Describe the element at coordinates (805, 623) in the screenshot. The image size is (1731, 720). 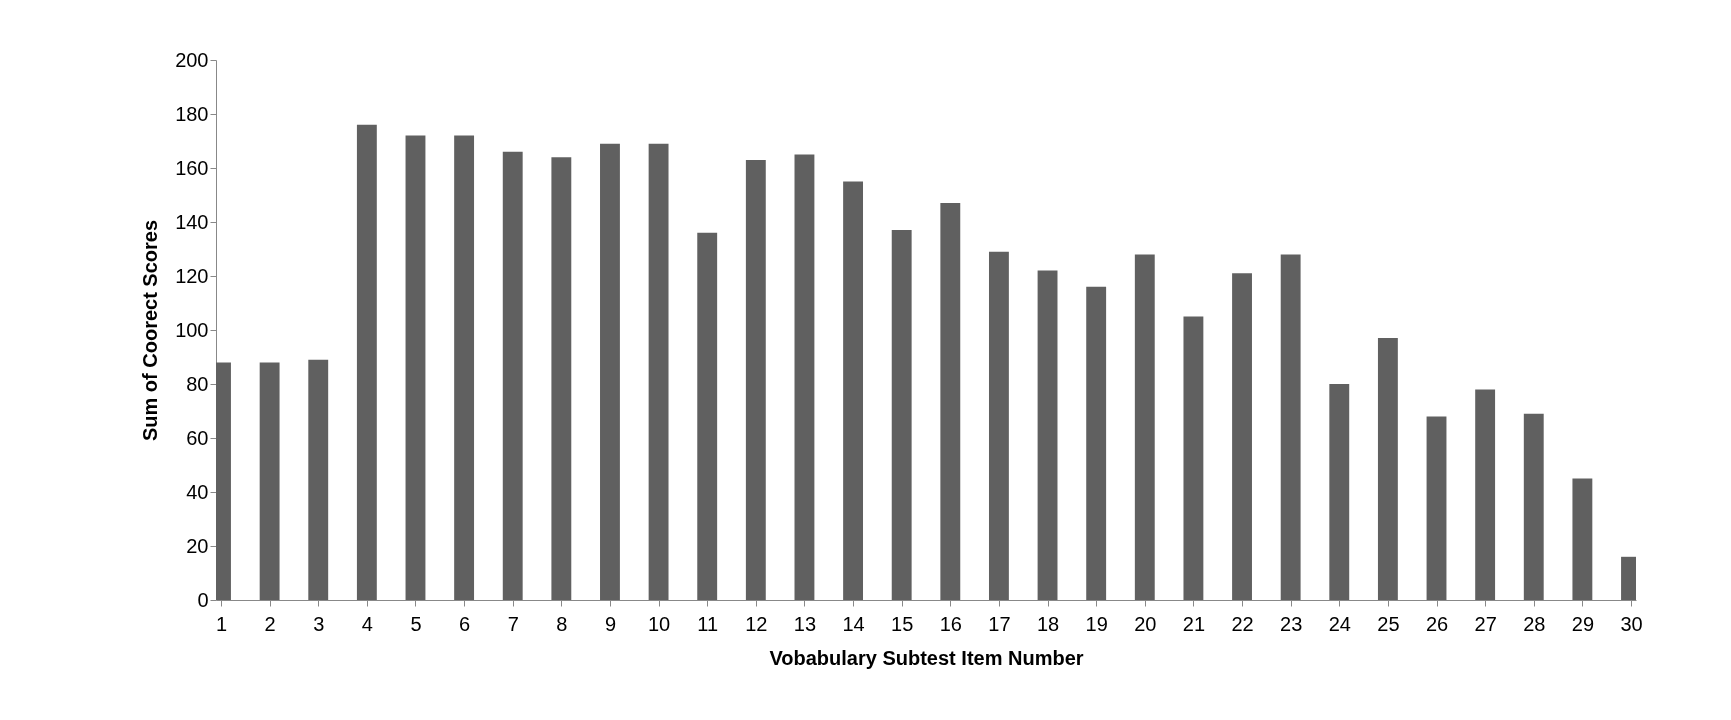
I see `x-tick-label: 13` at that location.